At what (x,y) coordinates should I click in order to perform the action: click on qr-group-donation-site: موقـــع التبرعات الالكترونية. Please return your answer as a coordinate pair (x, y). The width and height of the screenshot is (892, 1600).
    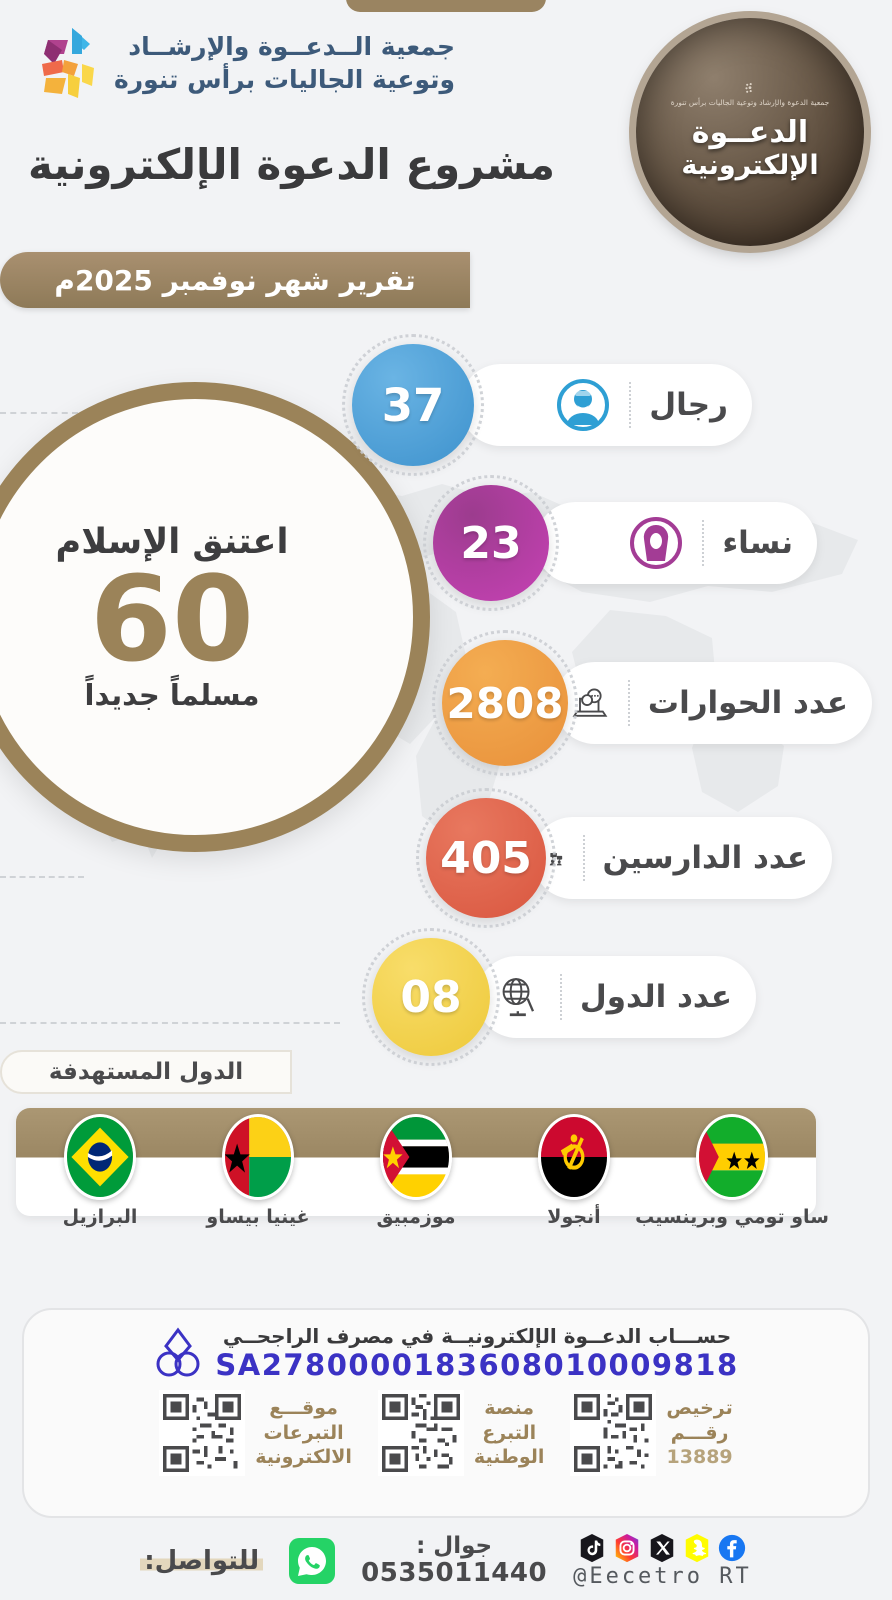
    Looking at the image, I should click on (255, 1433).